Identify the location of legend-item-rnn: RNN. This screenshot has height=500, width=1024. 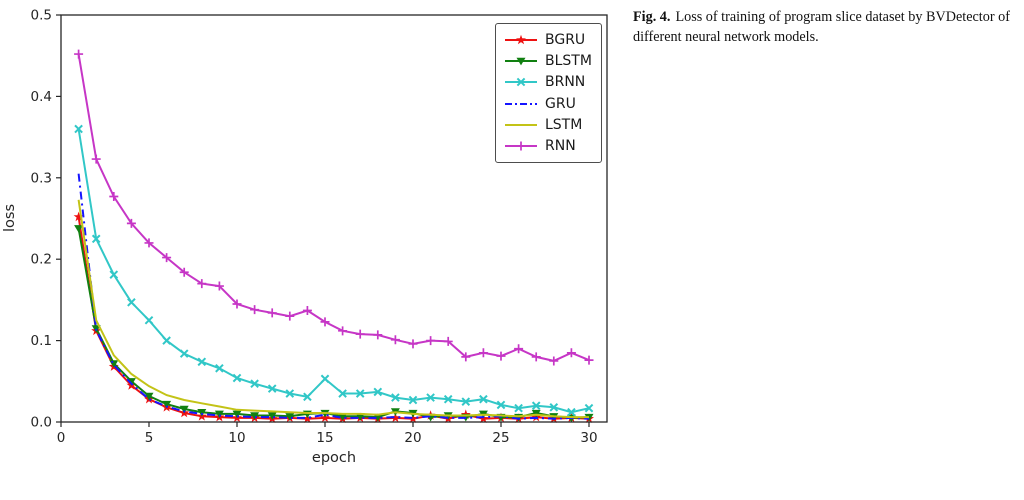
(548, 146).